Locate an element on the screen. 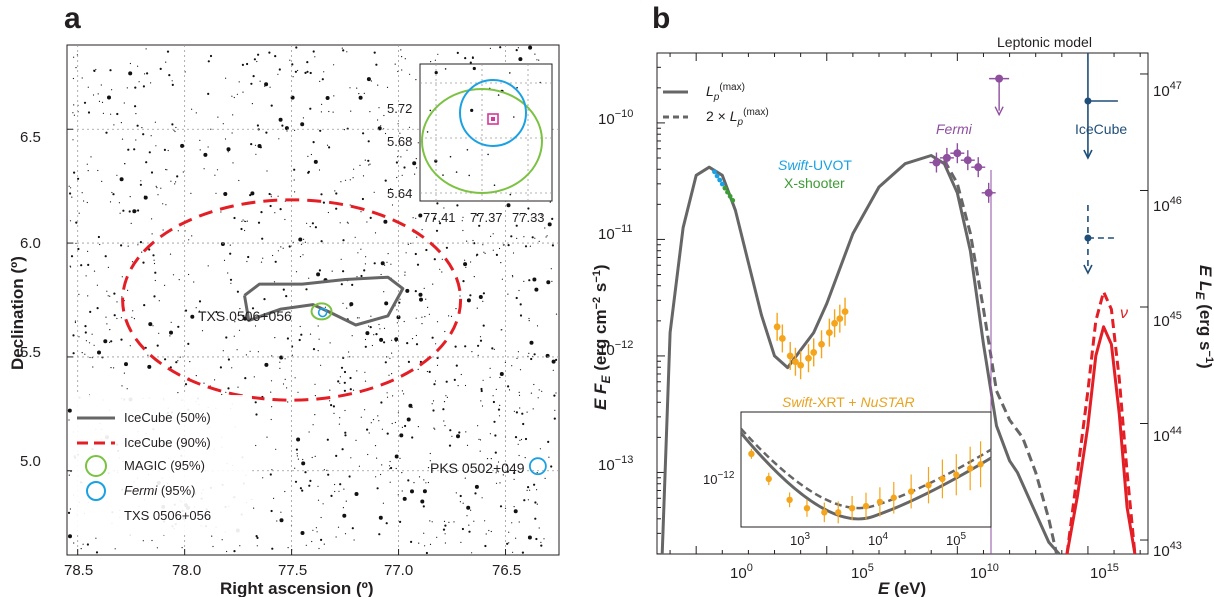 Image resolution: width=1214 pixels, height=597 pixels. fermi-point is located at coordinates (957, 153).